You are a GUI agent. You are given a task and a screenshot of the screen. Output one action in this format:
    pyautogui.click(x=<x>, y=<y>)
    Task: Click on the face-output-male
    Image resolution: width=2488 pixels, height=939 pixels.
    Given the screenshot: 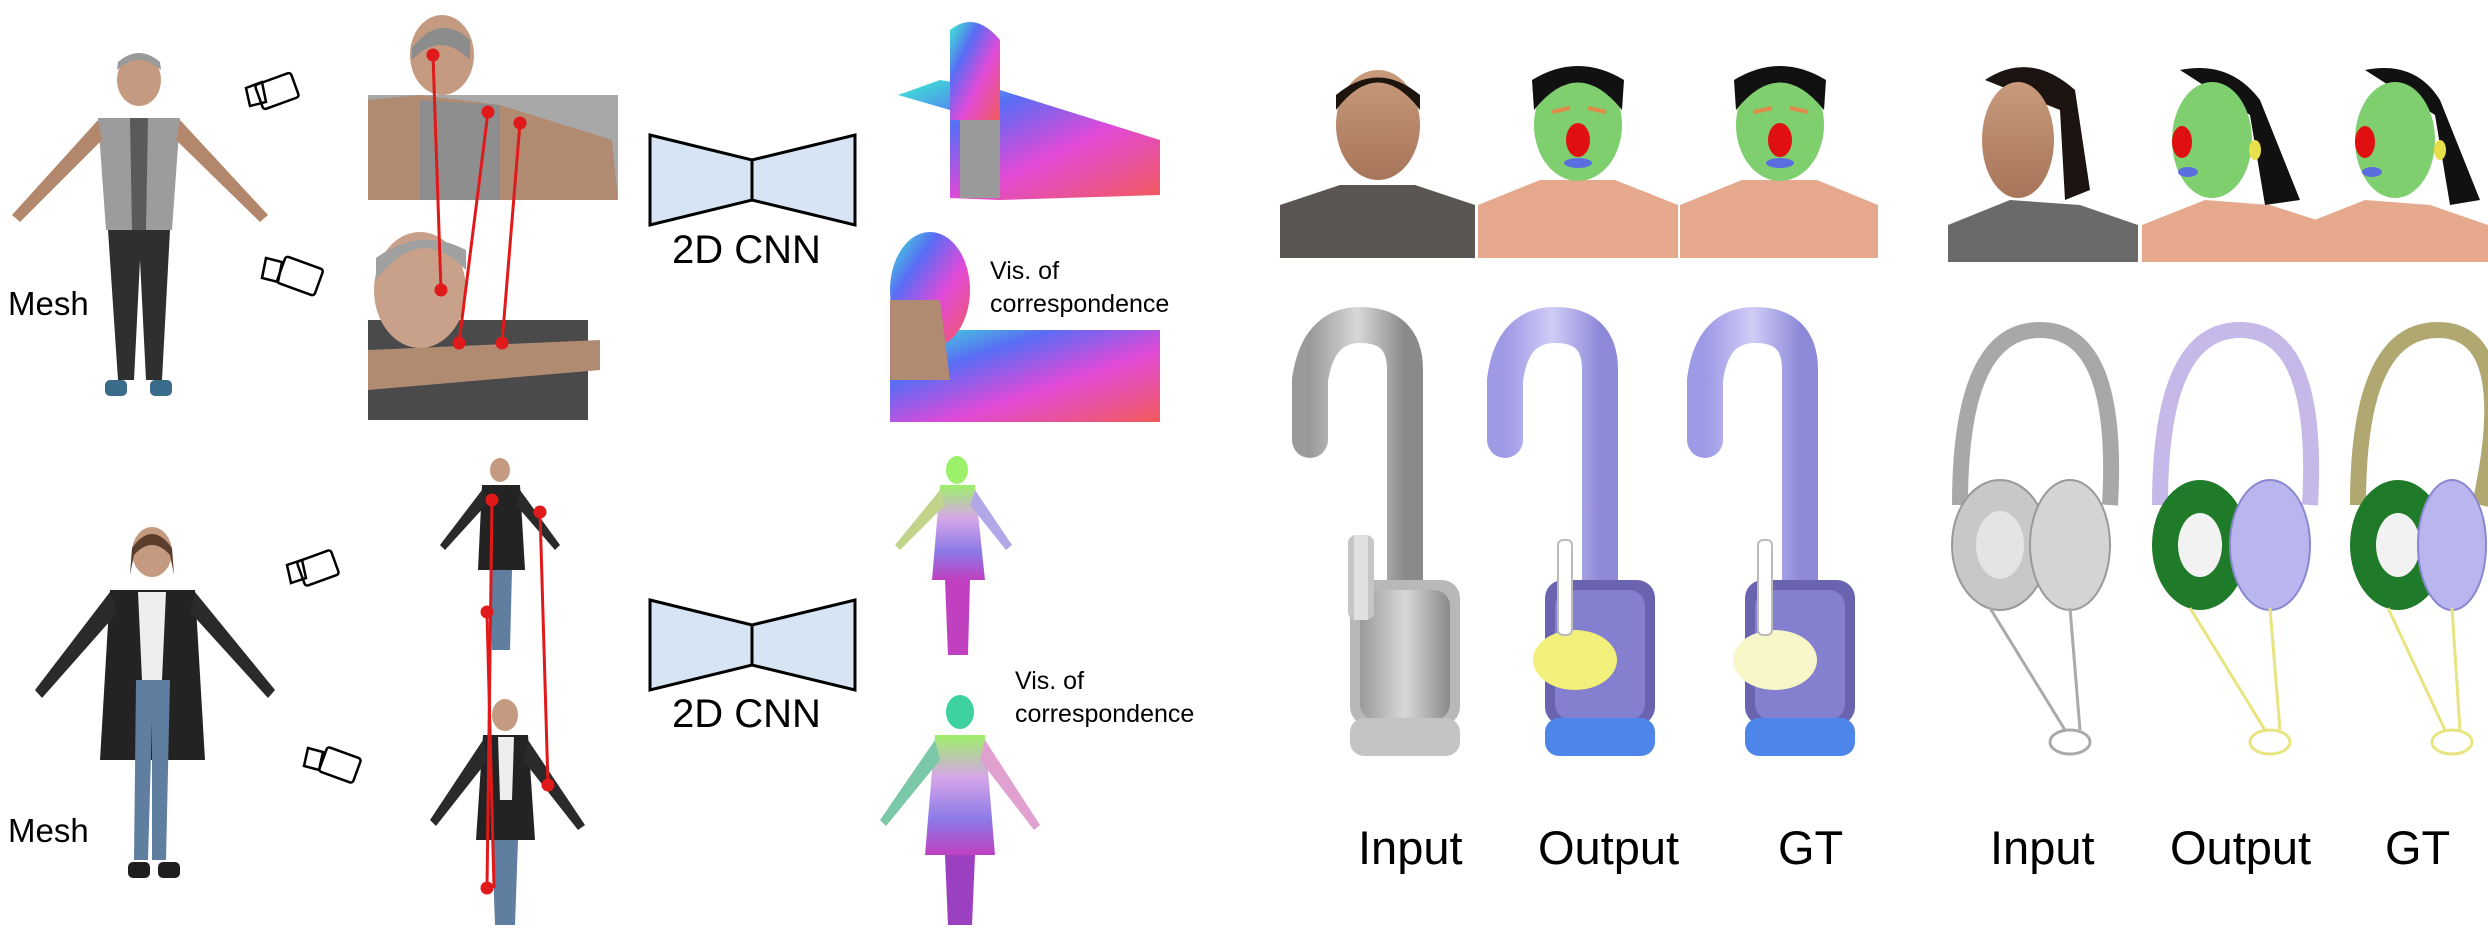 What is the action you would take?
    pyautogui.click(x=1578, y=162)
    